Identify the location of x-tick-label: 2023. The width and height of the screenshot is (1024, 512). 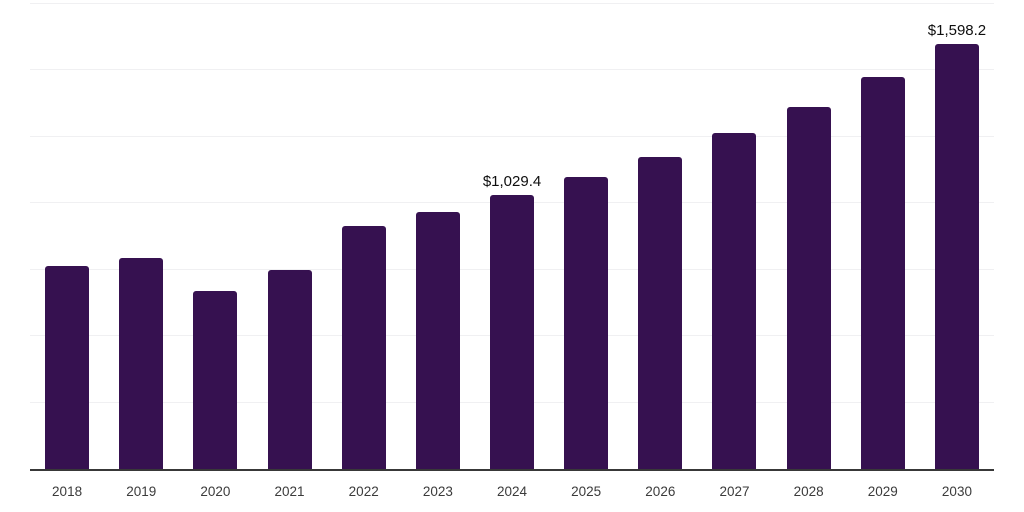
(437, 491).